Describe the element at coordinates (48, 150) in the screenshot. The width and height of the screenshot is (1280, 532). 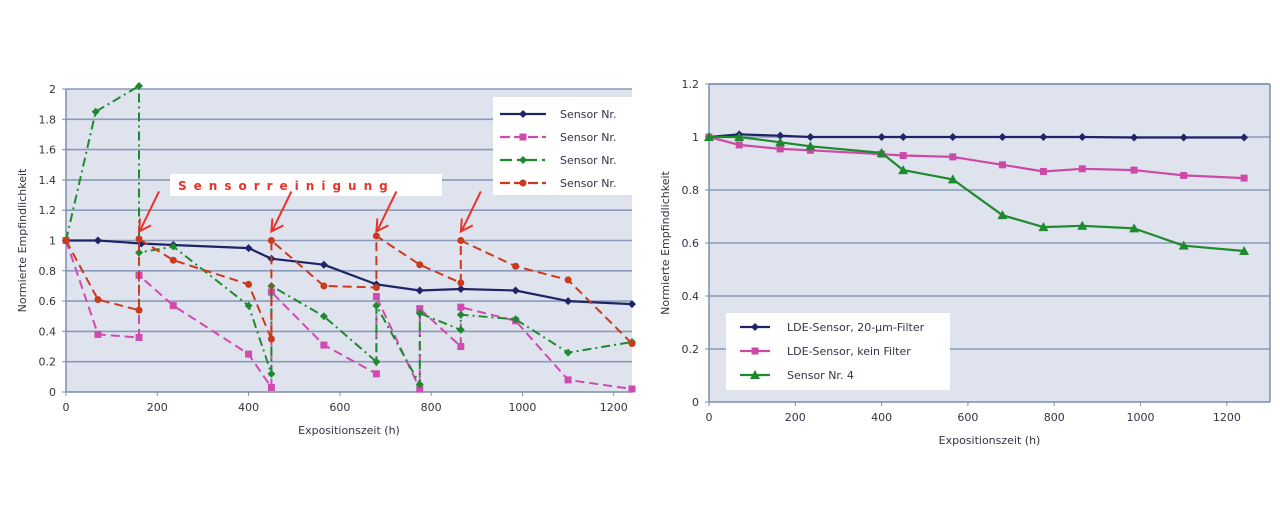
I see `y-tick-label: 1.6` at that location.